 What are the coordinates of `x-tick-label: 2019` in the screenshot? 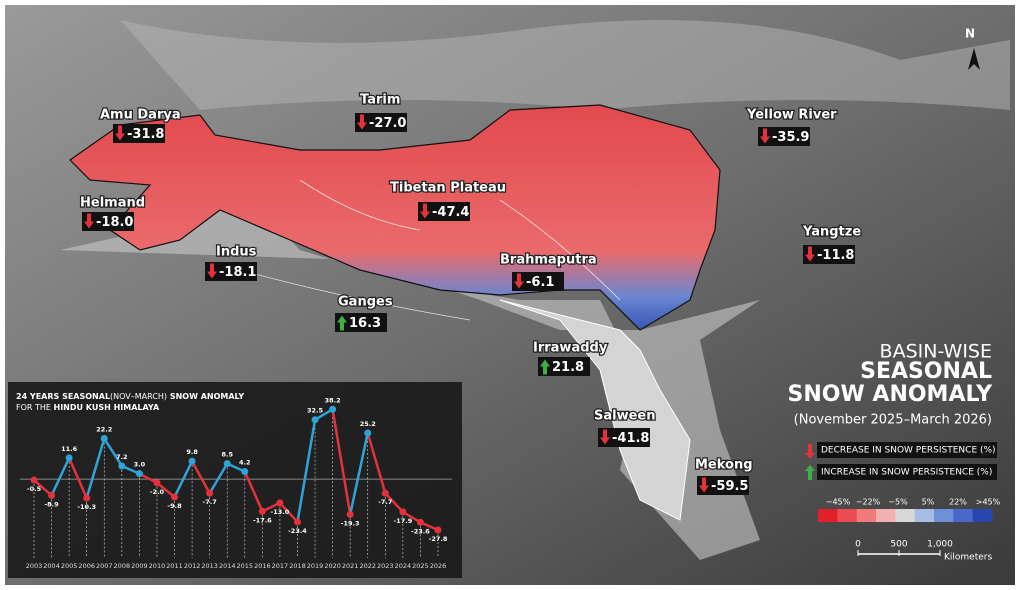 It's located at (315, 566).